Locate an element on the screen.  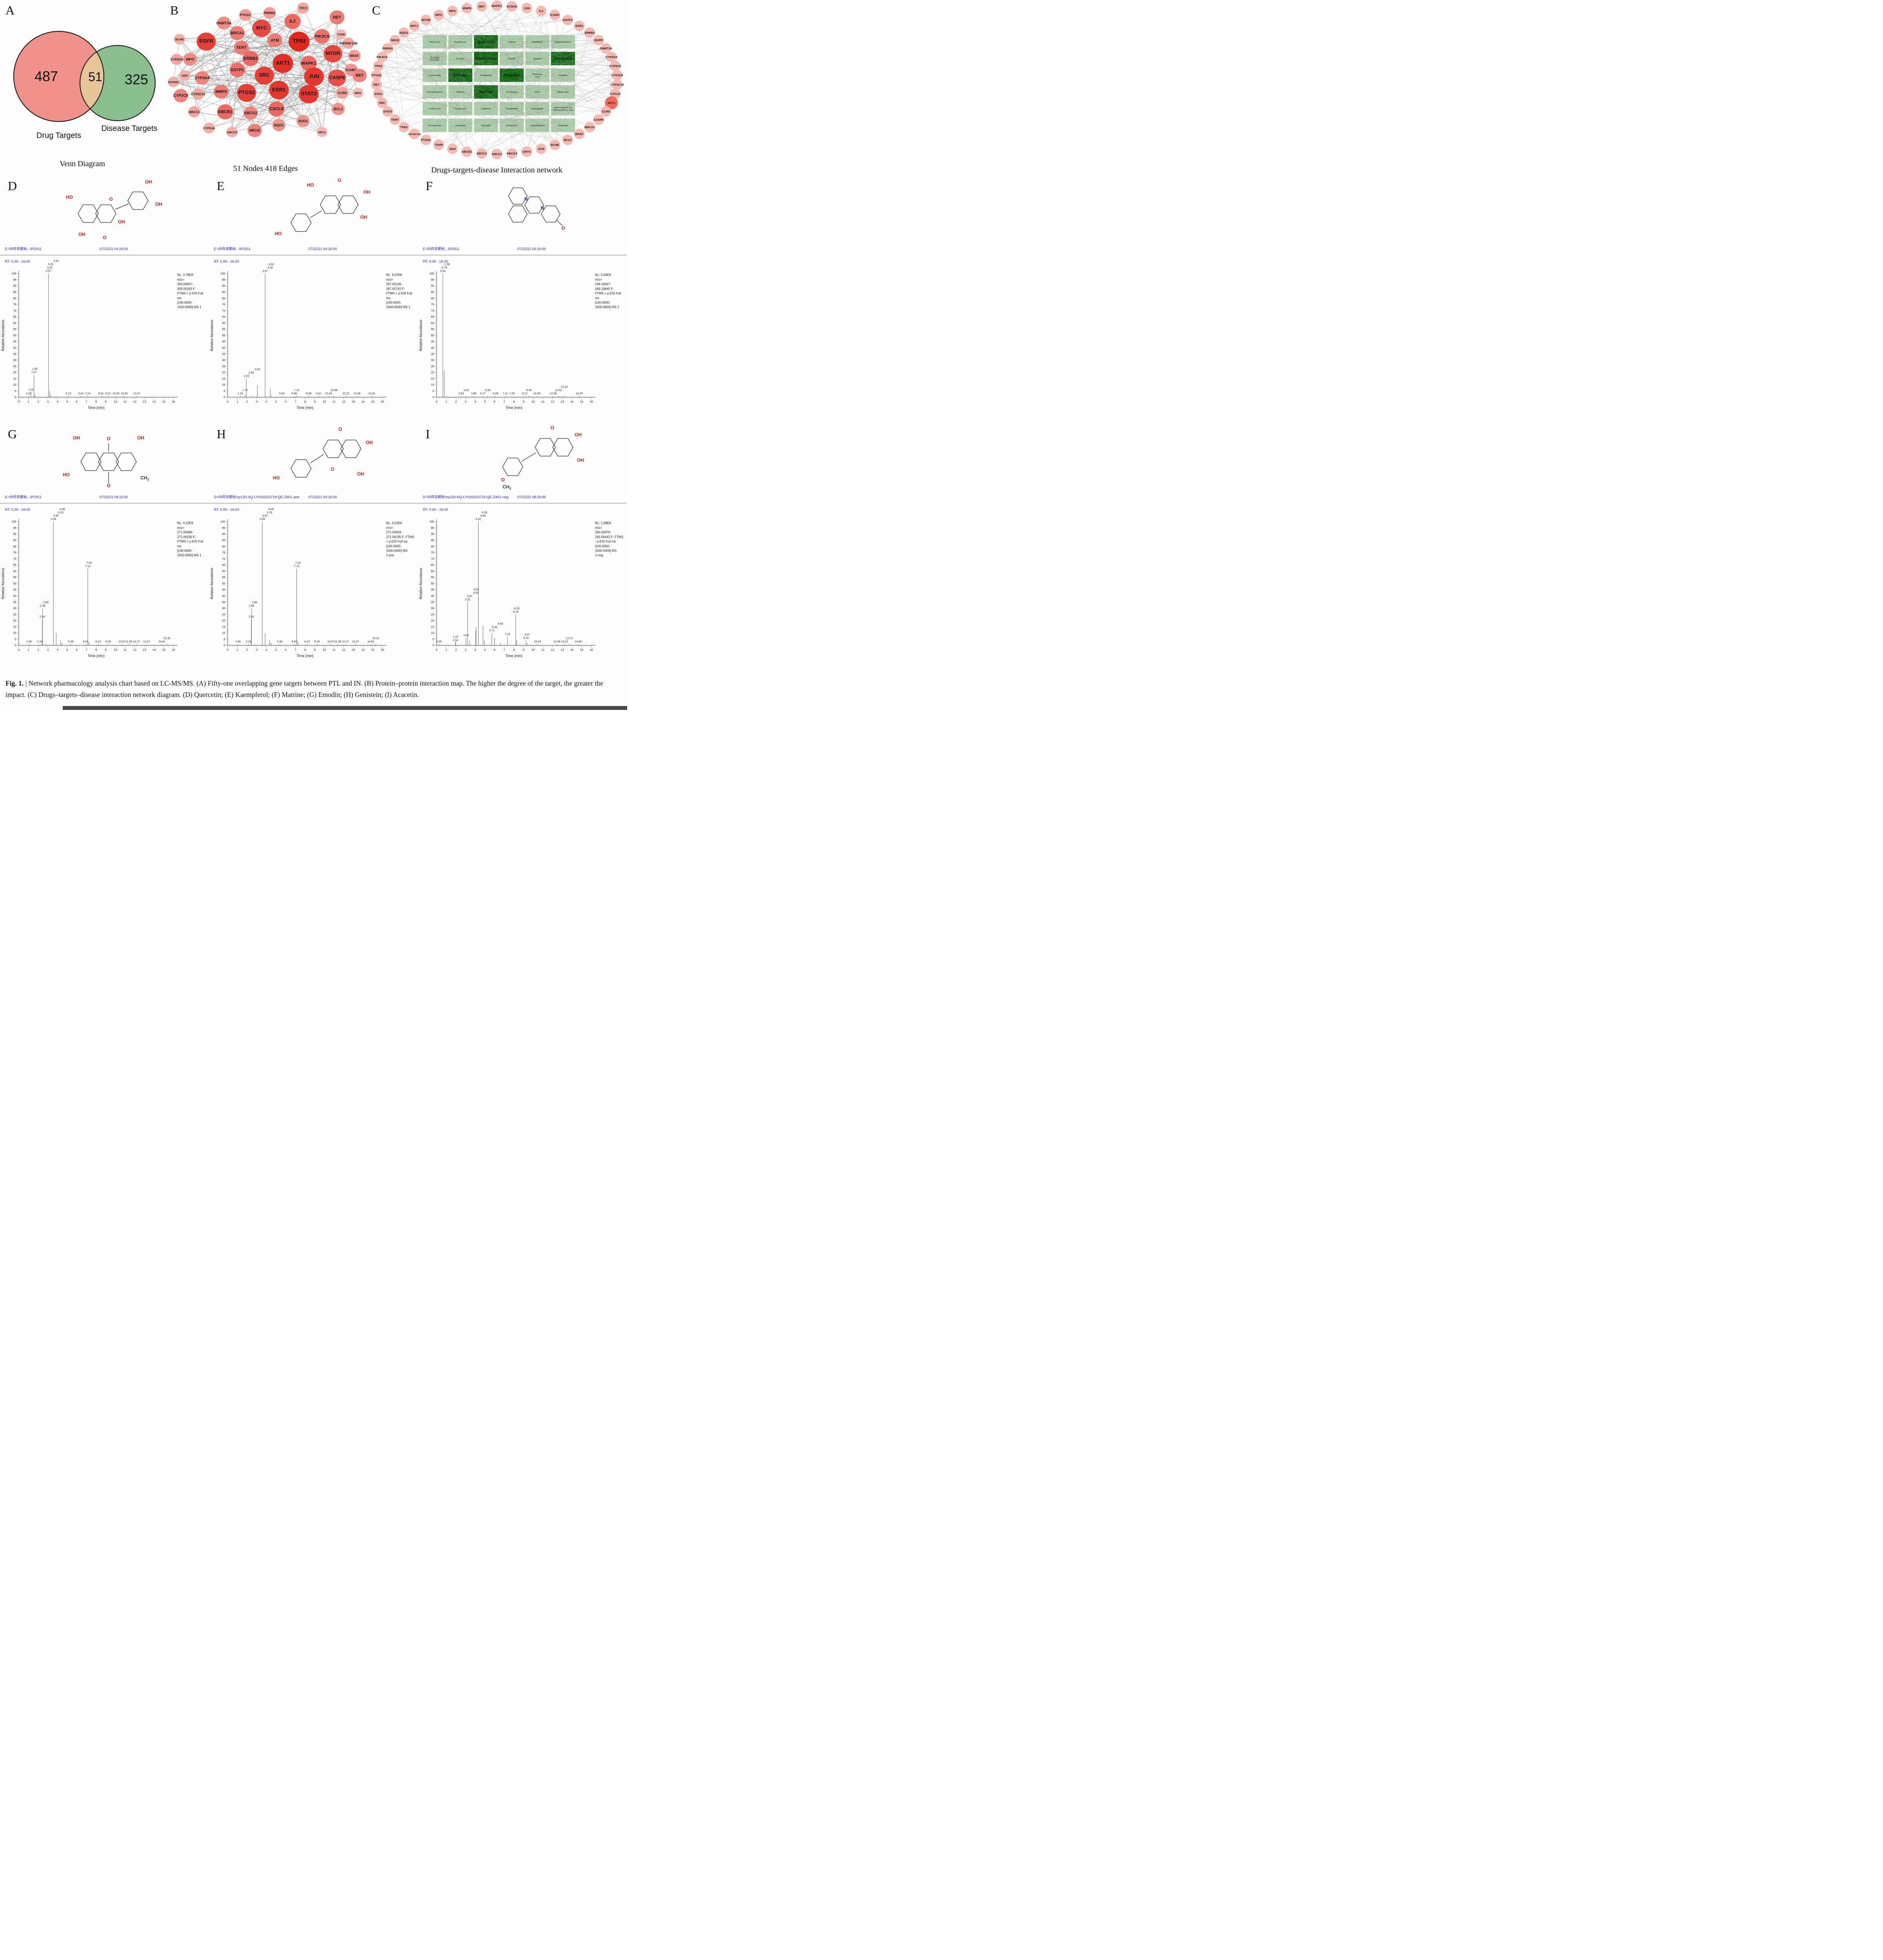
ring-node-DNMT3A: DNMT3A is located at coordinates (606, 48).